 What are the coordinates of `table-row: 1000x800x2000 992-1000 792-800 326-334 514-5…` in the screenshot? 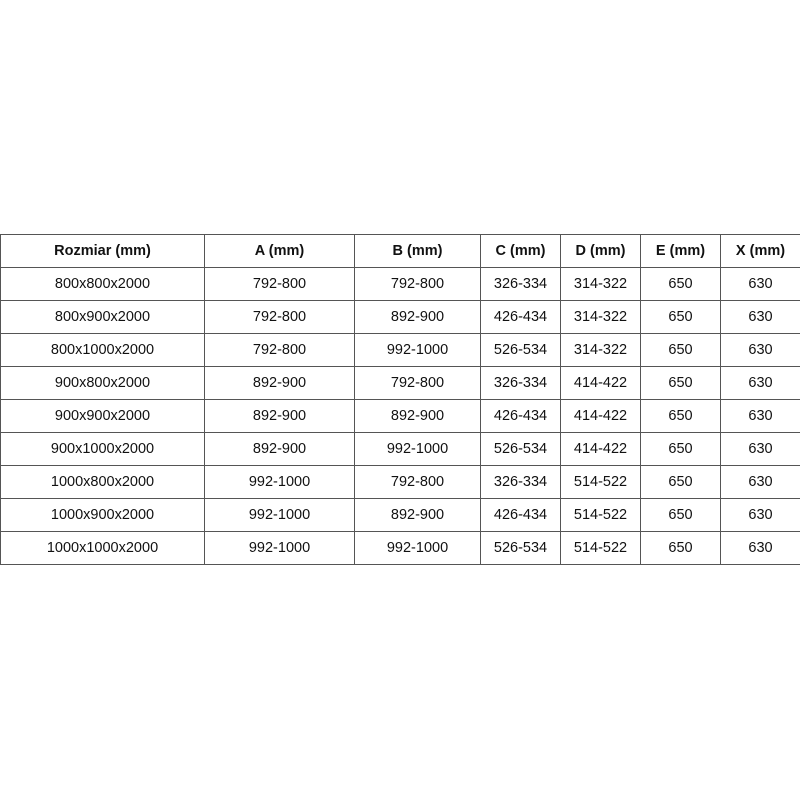 It's located at (400, 482).